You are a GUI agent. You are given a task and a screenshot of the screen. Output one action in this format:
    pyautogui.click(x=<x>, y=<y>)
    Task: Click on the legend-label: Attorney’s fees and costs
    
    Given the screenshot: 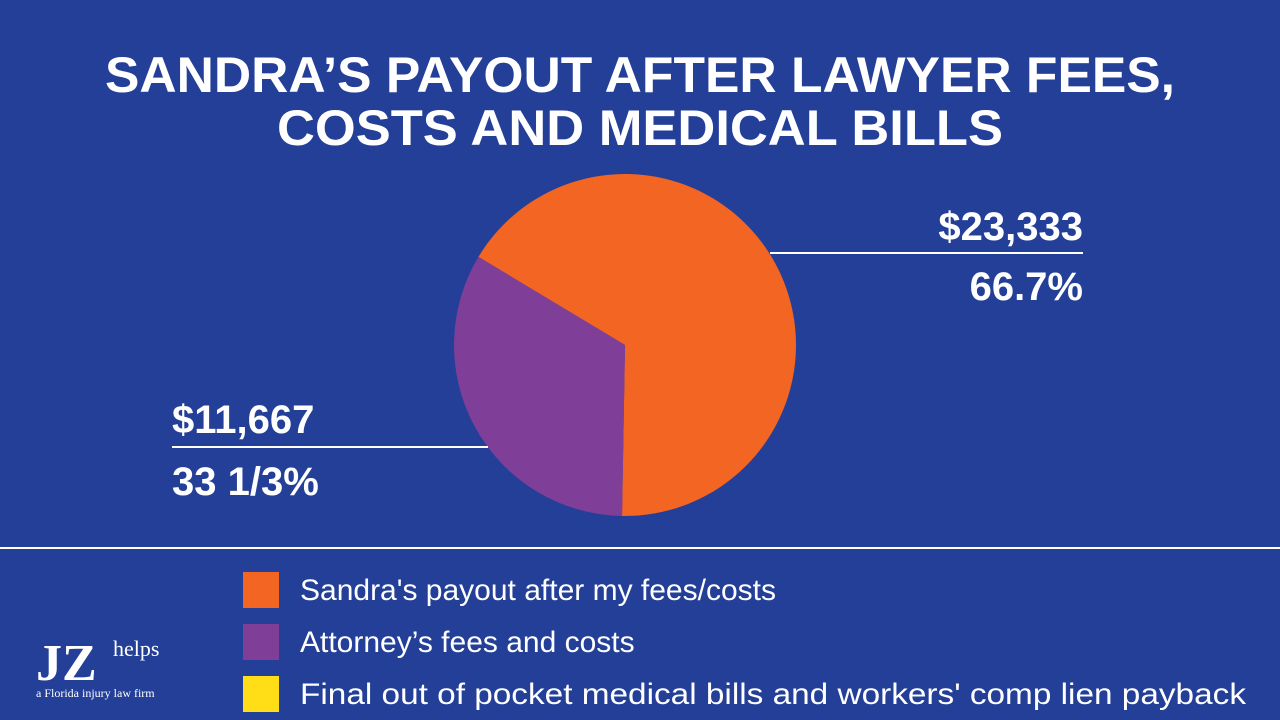 What is the action you would take?
    pyautogui.click(x=467, y=642)
    